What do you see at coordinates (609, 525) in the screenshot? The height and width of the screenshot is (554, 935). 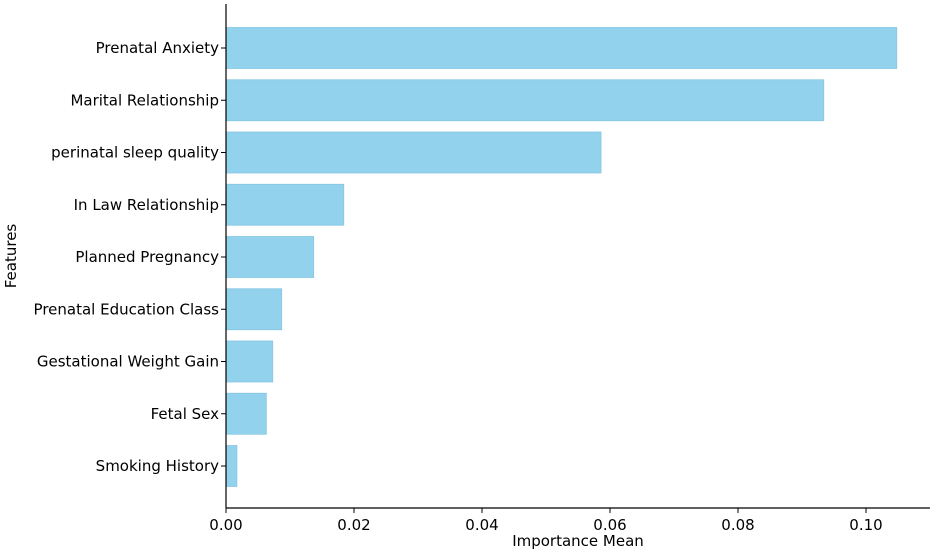 I see `x-tick-label: 0.06` at bounding box center [609, 525].